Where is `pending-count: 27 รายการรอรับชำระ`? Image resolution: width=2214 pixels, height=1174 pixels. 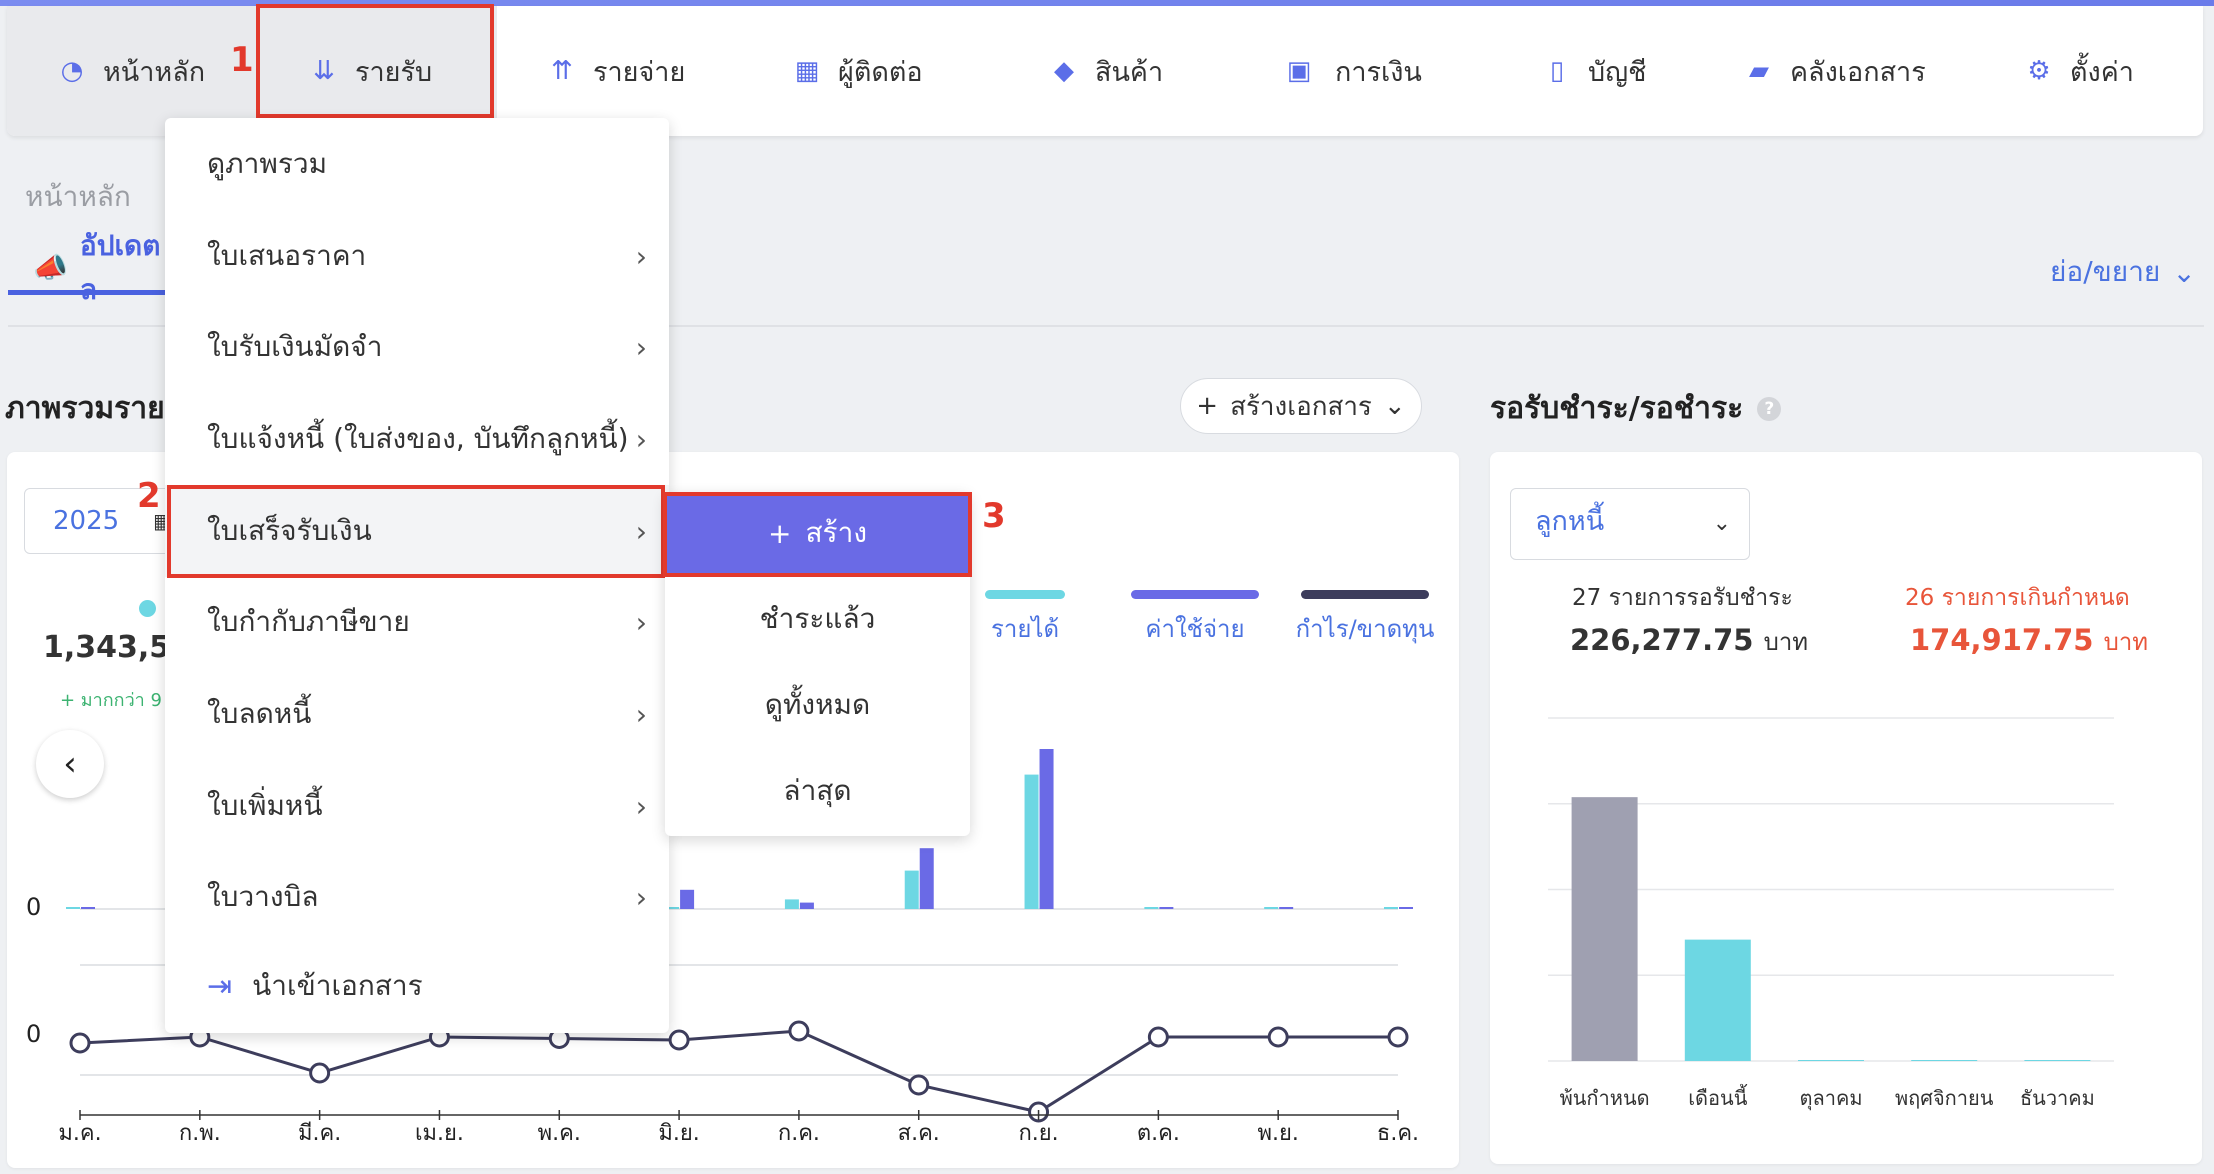
pending-count: 27 รายการรอรับชำระ is located at coordinates (1682, 598).